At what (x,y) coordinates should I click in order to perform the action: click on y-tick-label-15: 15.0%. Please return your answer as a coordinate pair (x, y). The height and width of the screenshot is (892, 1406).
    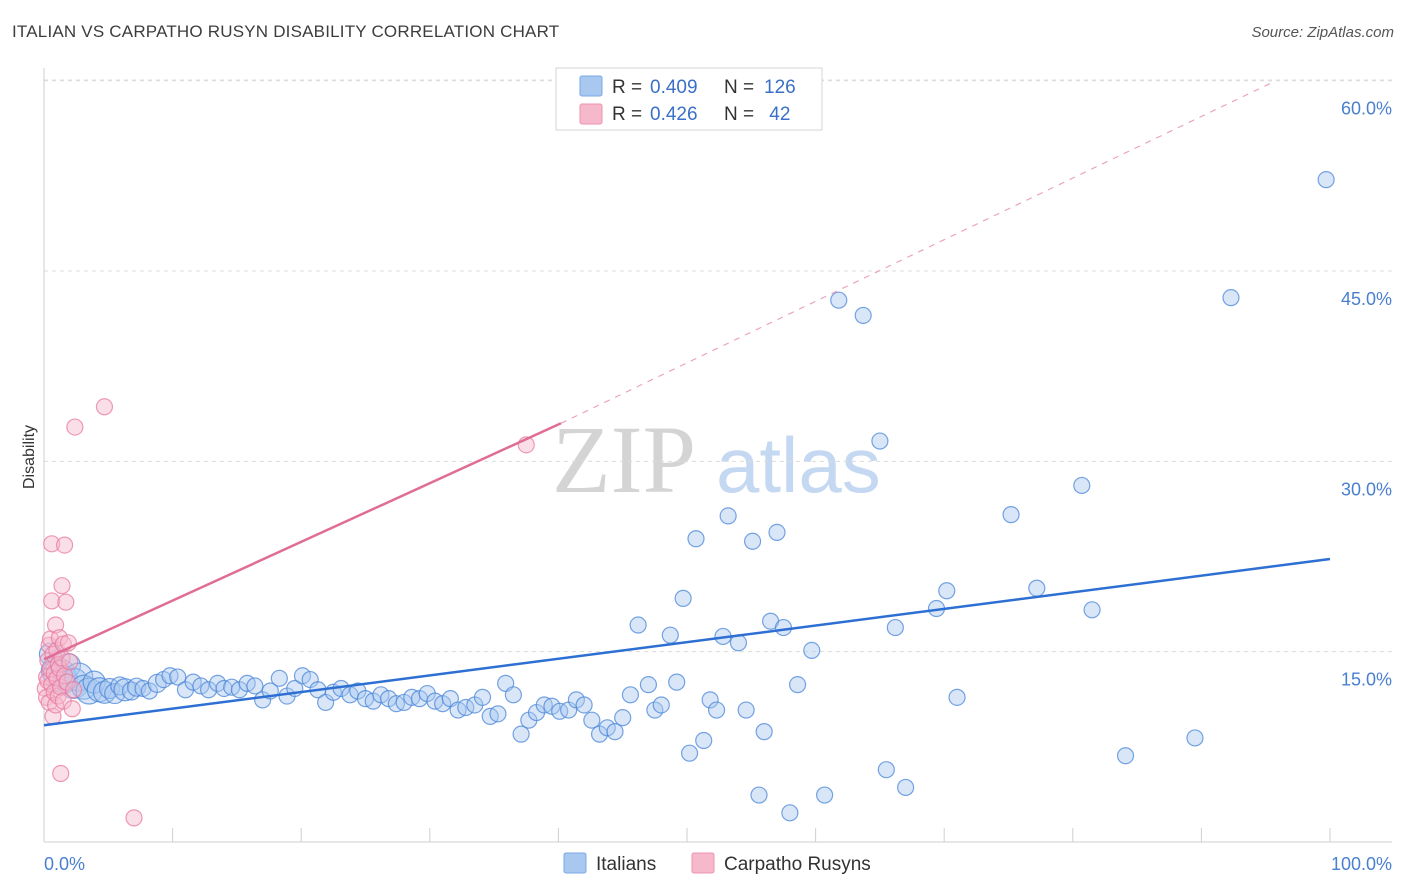
    Looking at the image, I should click on (1366, 680).